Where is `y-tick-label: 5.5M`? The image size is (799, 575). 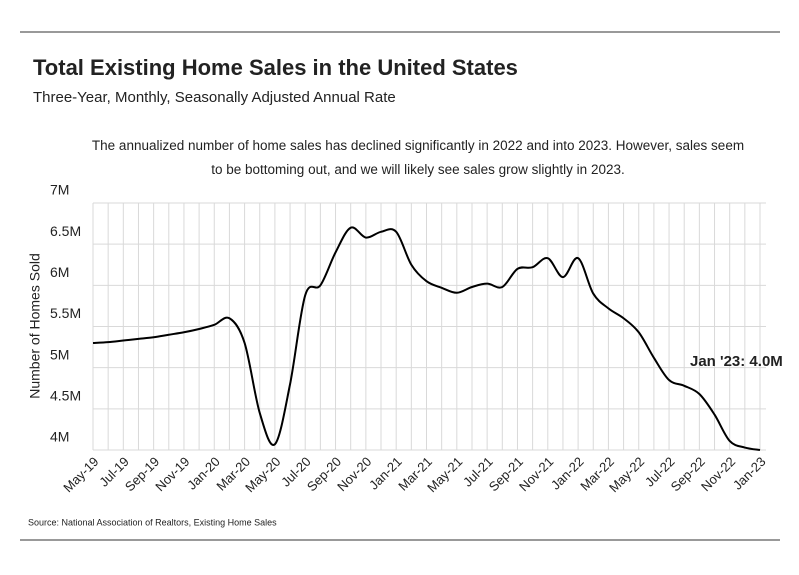 y-tick-label: 5.5M is located at coordinates (65, 313).